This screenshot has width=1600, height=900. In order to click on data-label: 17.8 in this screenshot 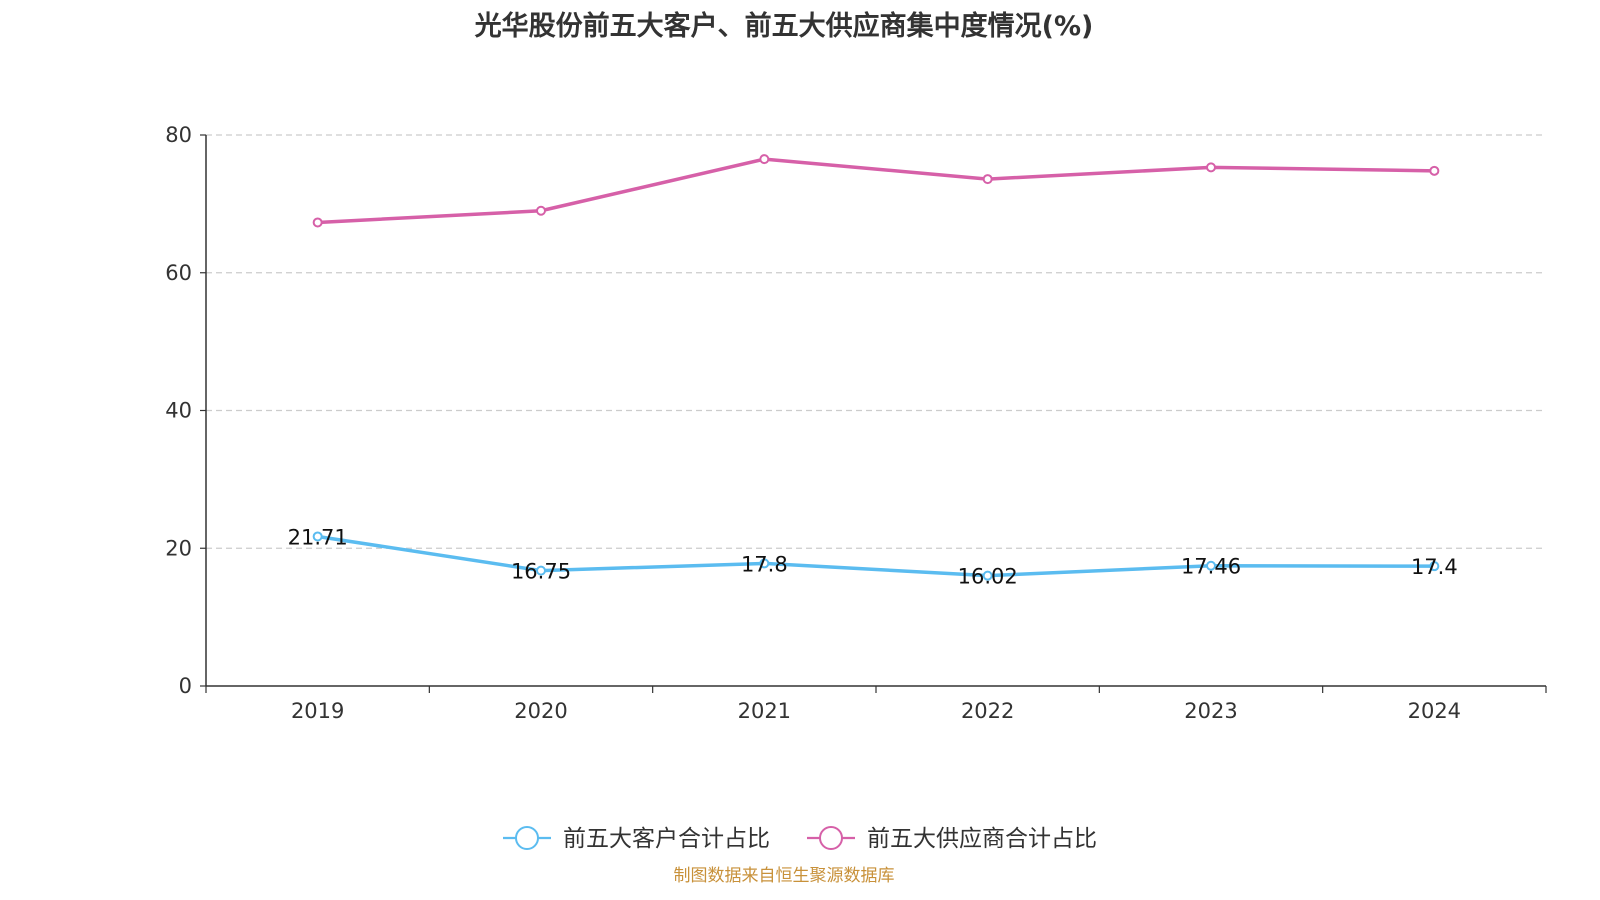, I will do `click(764, 564)`.